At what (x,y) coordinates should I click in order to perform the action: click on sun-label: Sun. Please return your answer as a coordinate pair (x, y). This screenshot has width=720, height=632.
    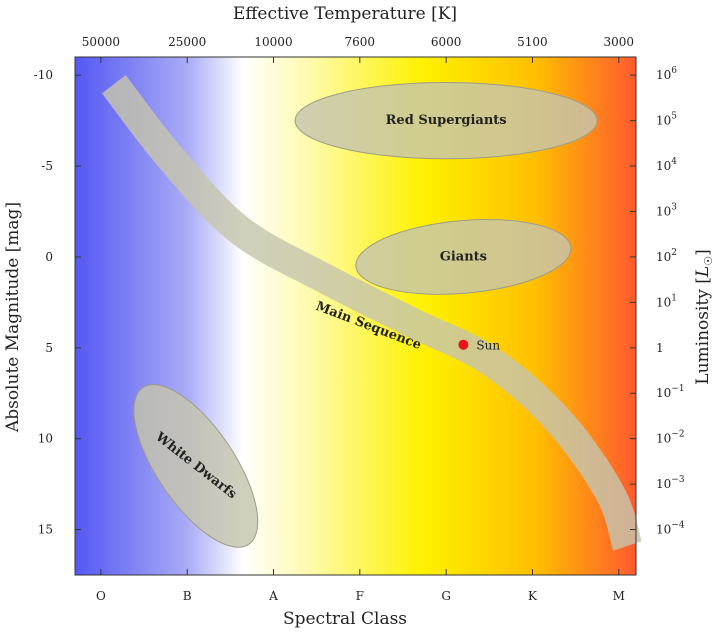
    Looking at the image, I should click on (488, 346).